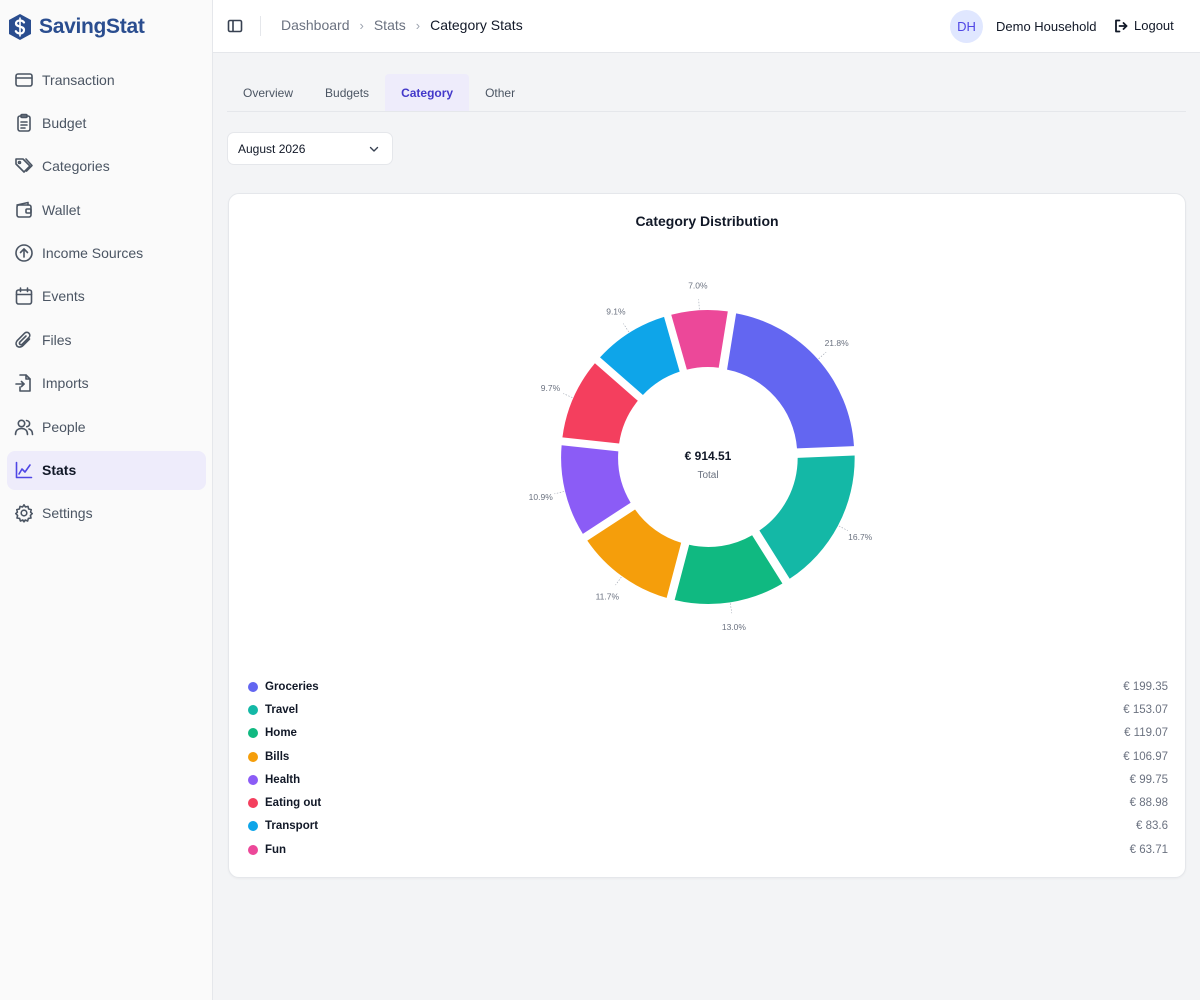 The width and height of the screenshot is (1200, 1000). Describe the element at coordinates (63, 296) in the screenshot. I see `sidebar-item-label: Events` at that location.